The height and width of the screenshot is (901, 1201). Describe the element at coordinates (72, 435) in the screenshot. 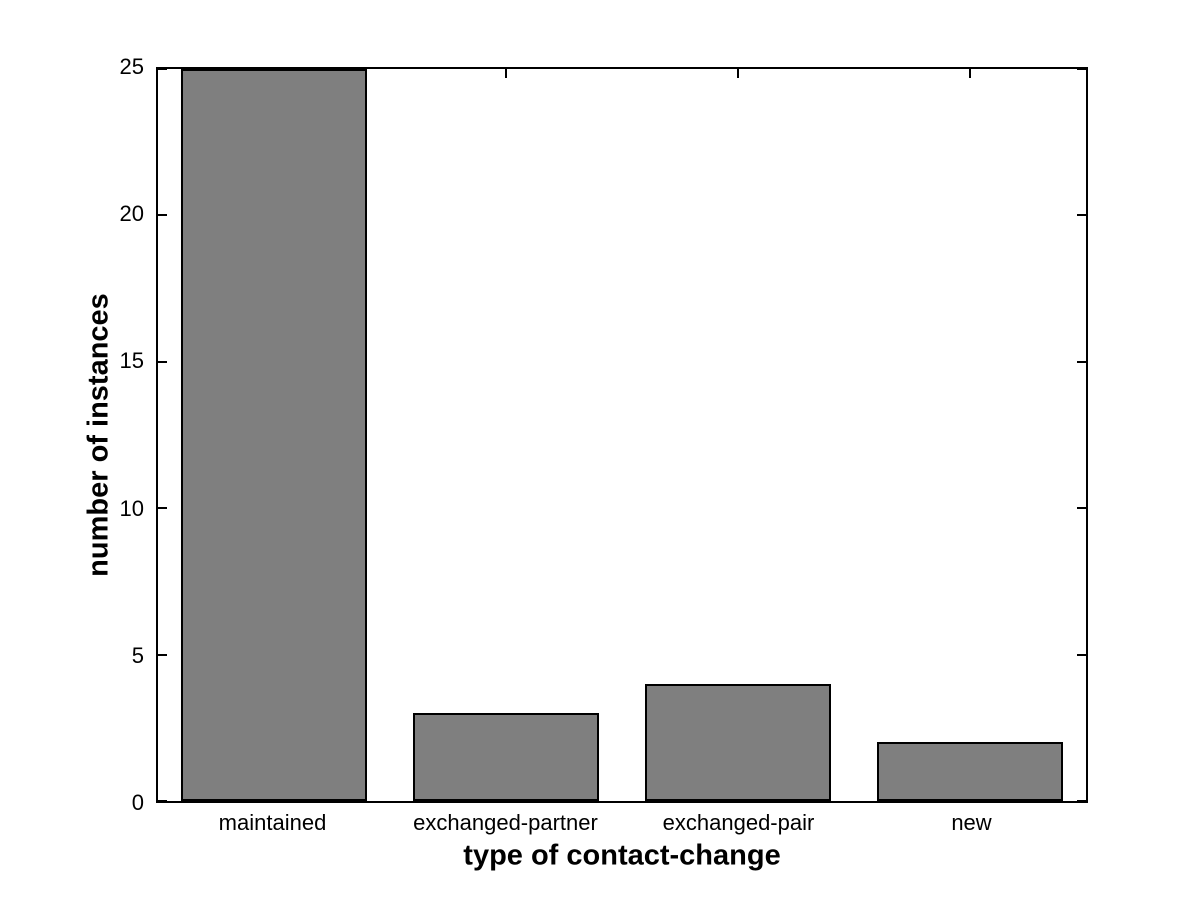

I see `y-axis-tick-labels: 0 5 10 15 20 25` at that location.